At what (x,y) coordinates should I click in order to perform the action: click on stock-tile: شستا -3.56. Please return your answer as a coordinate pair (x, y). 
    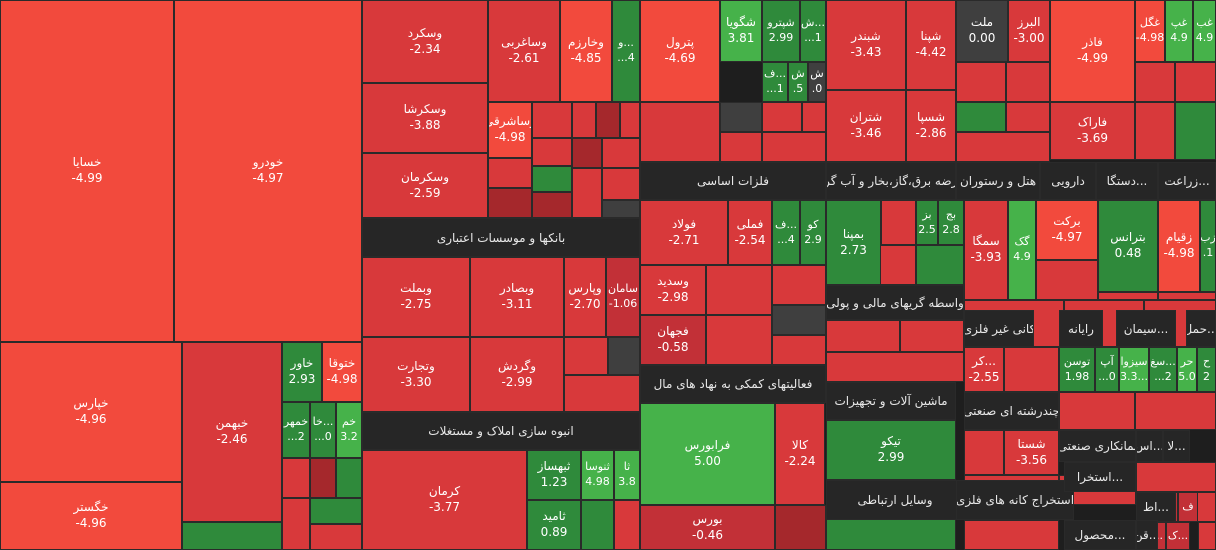
    Looking at the image, I should click on (1031, 452).